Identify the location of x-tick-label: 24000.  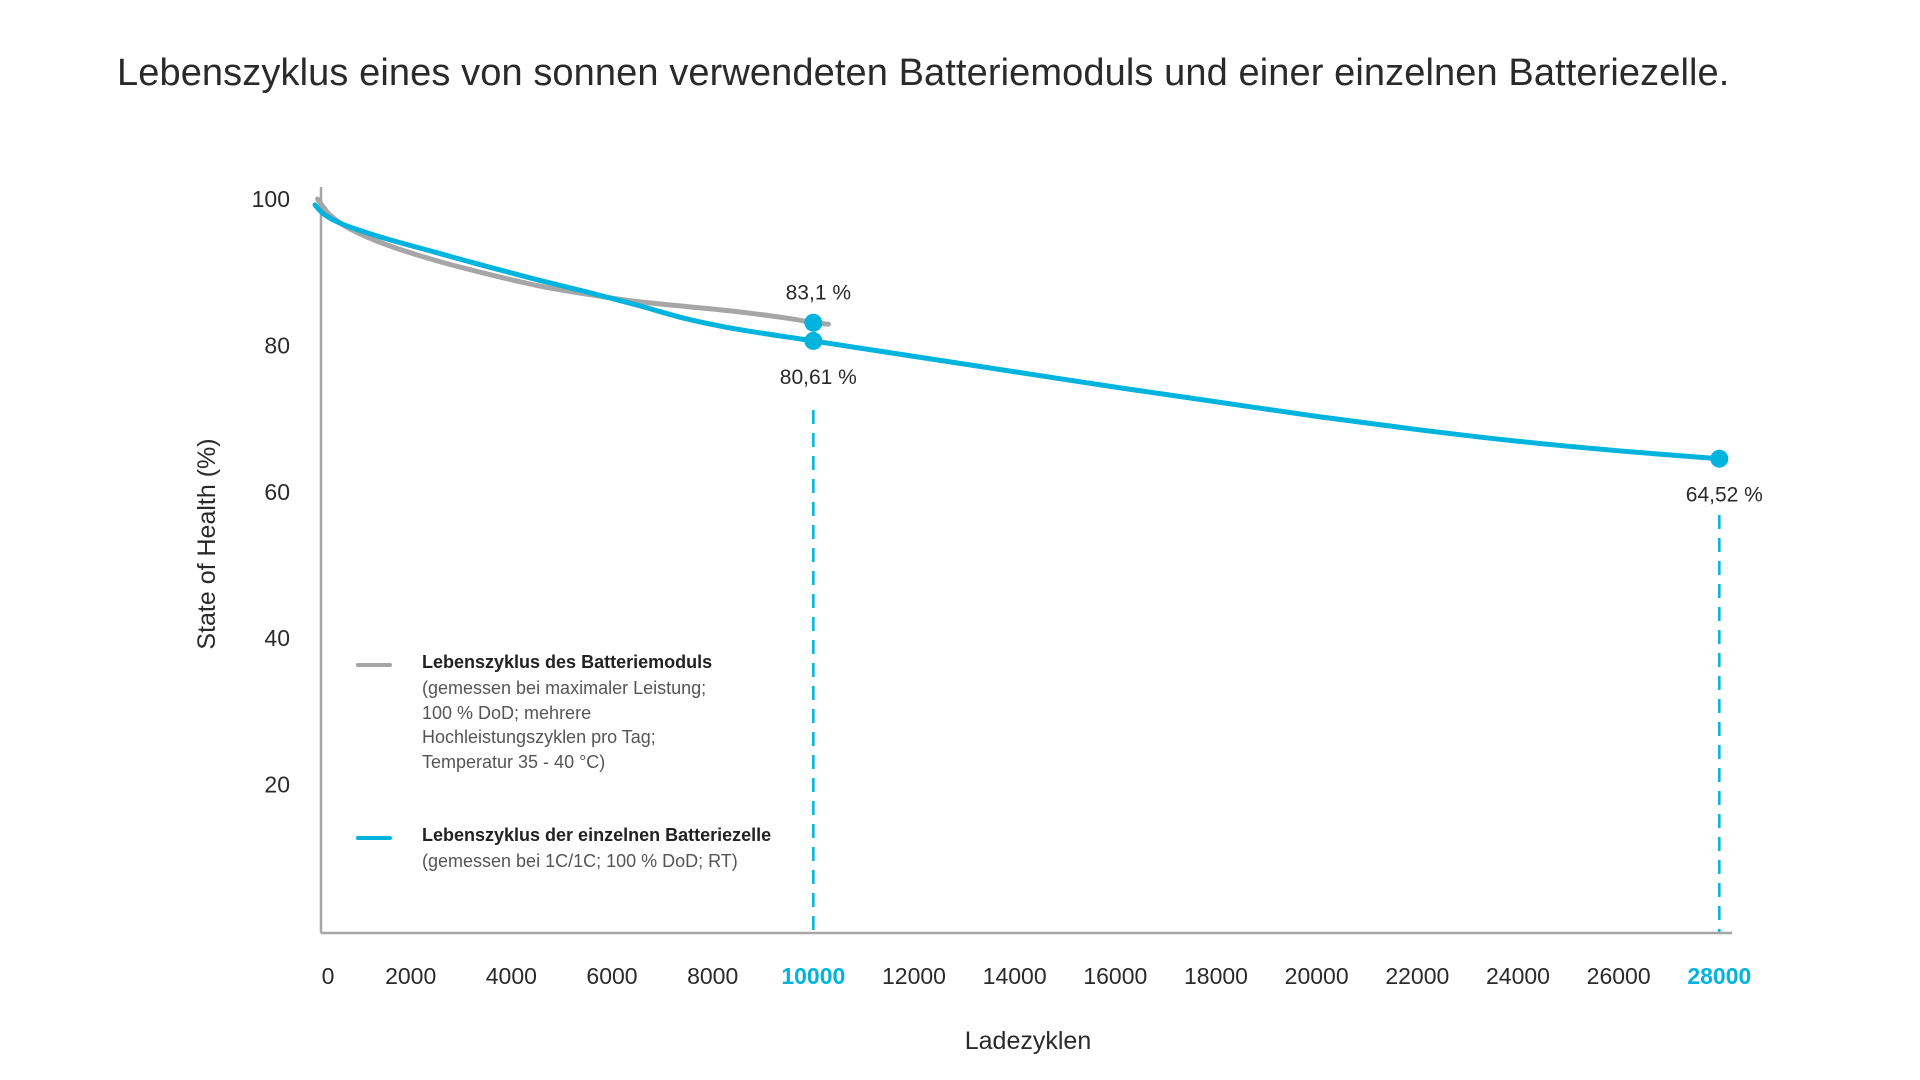
(1518, 976).